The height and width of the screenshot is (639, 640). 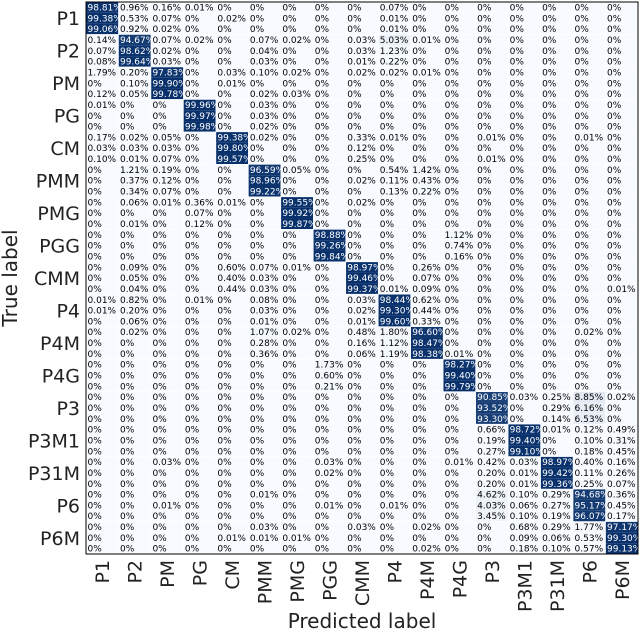 What do you see at coordinates (396, 310) in the screenshot?
I see `heatmap-cell: 98.44%99.30%99.60%` at bounding box center [396, 310].